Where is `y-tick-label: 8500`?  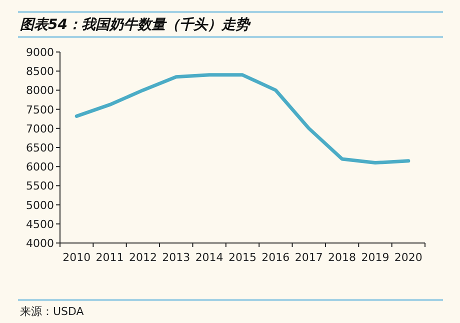 y-tick-label: 8500 is located at coordinates (40, 71).